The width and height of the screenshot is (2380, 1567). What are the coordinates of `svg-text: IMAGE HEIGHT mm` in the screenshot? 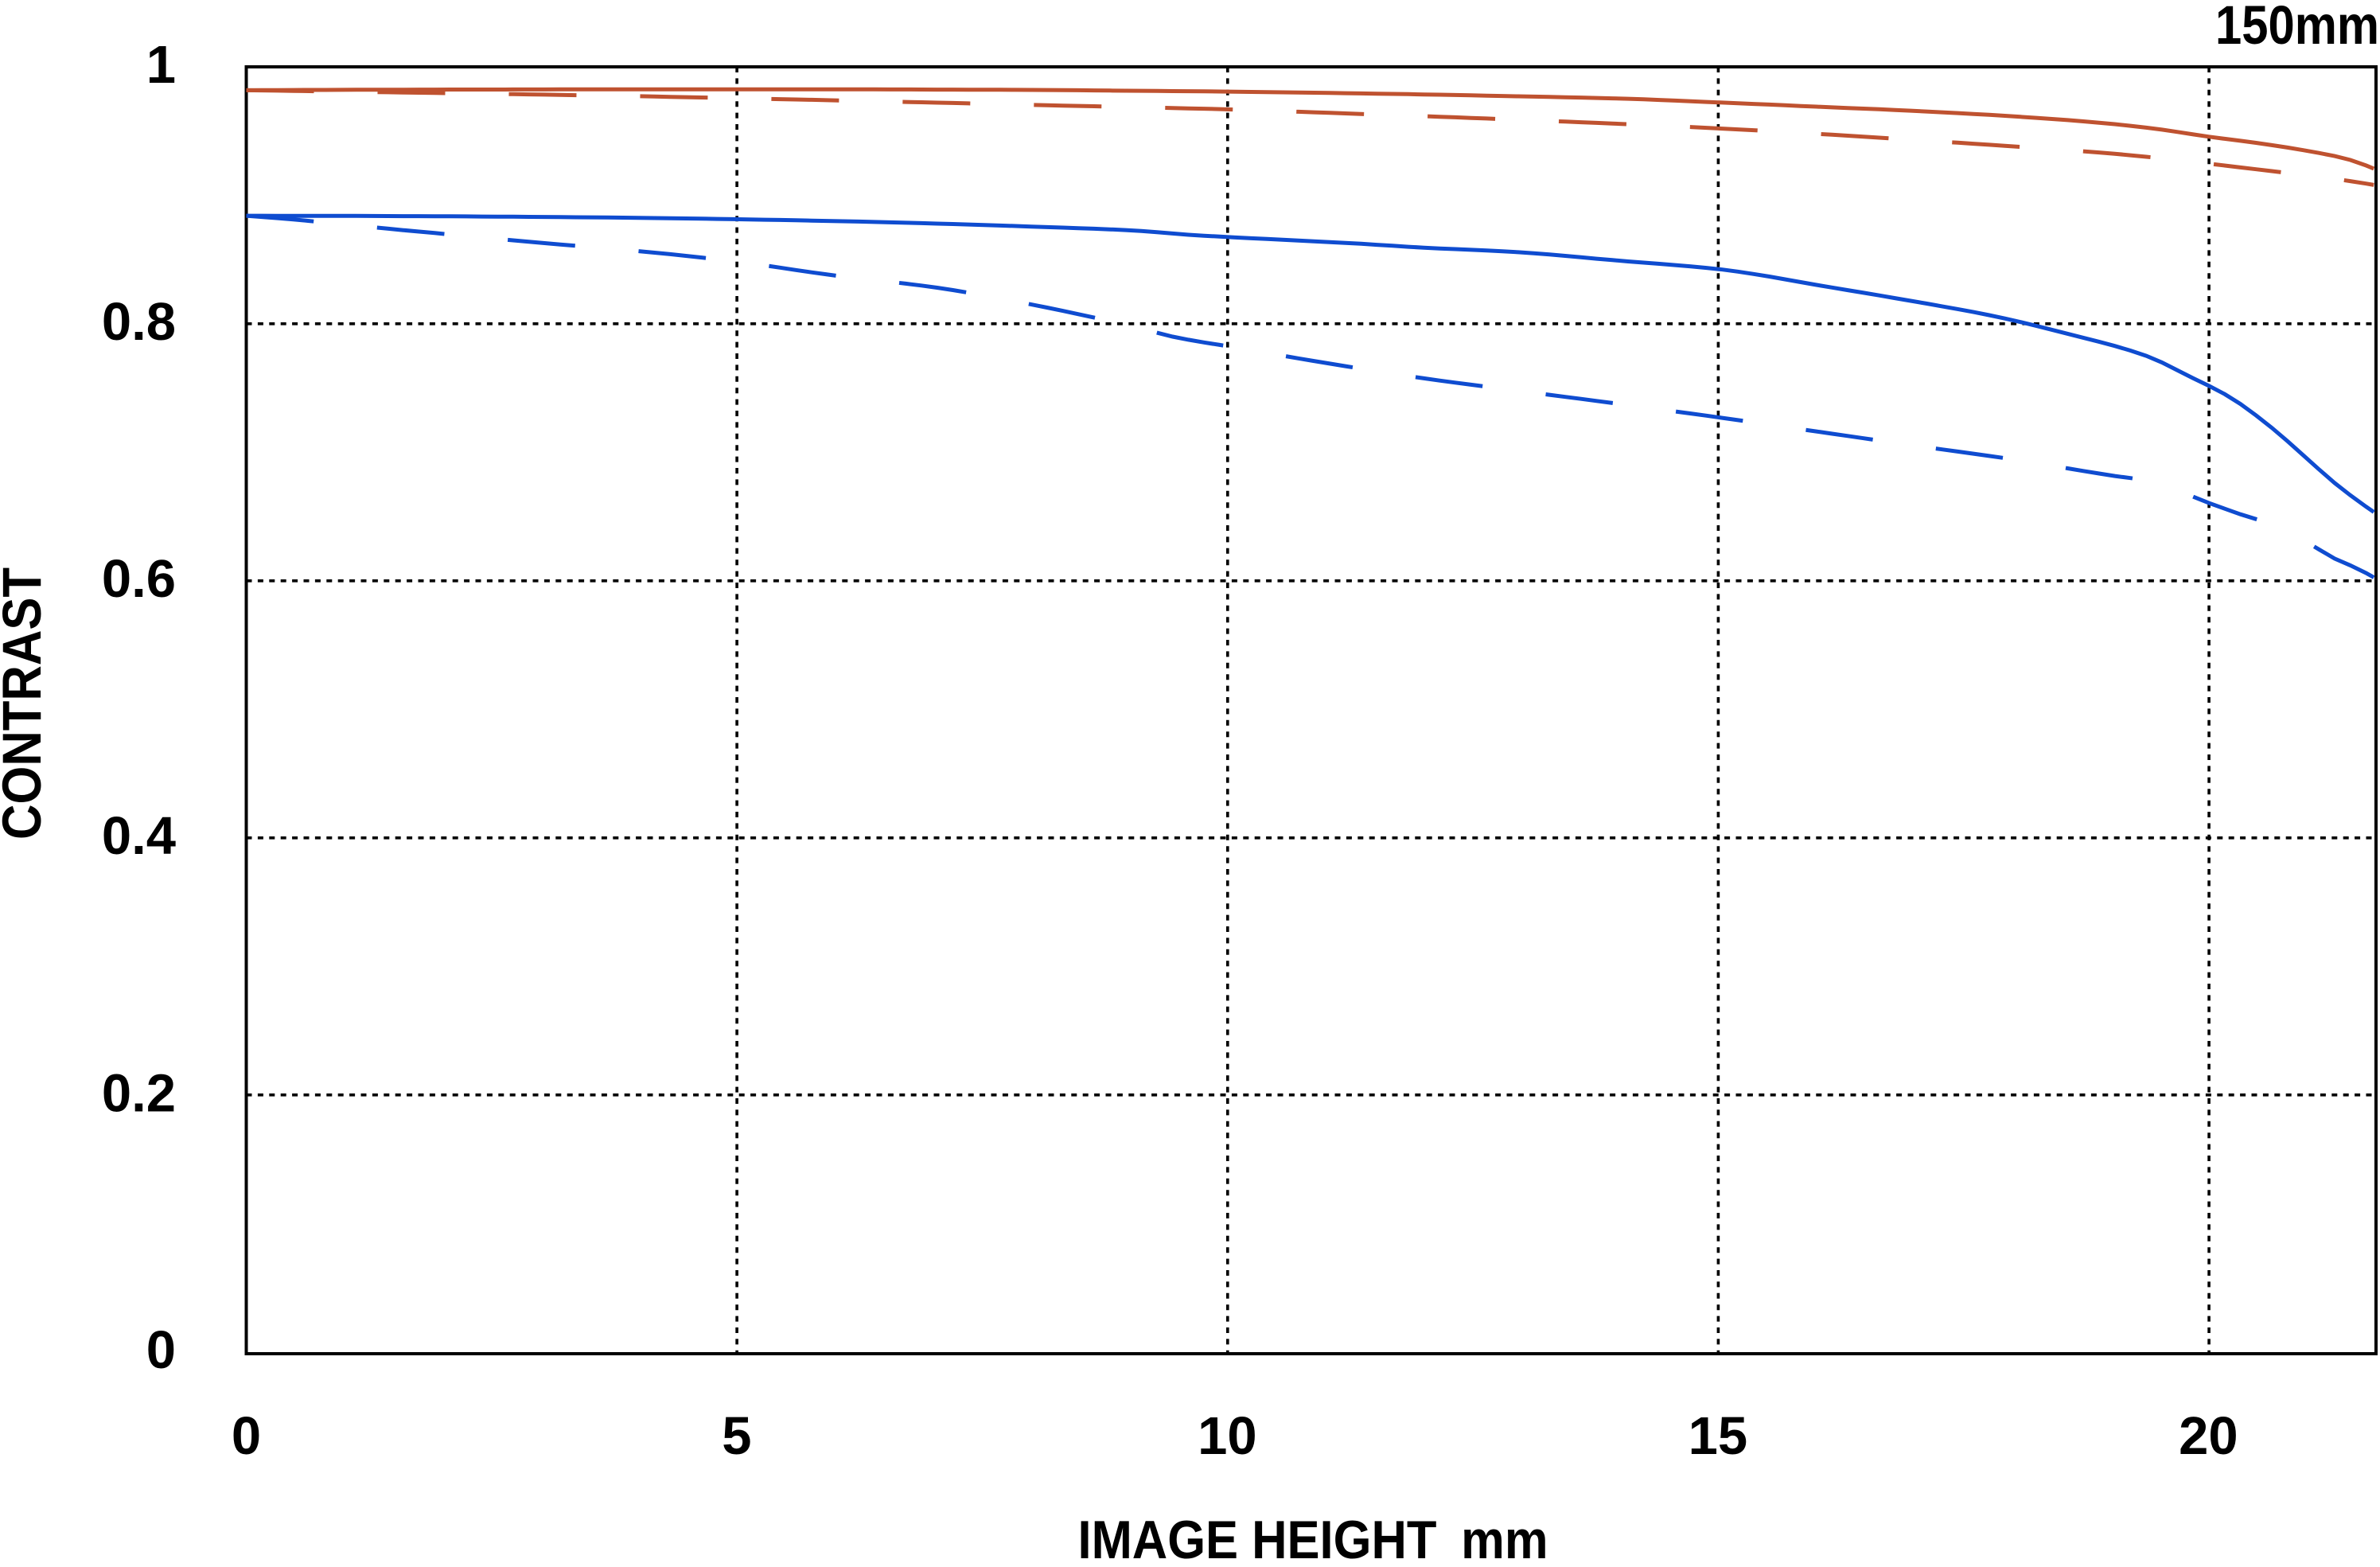 It's located at (1313, 1536).